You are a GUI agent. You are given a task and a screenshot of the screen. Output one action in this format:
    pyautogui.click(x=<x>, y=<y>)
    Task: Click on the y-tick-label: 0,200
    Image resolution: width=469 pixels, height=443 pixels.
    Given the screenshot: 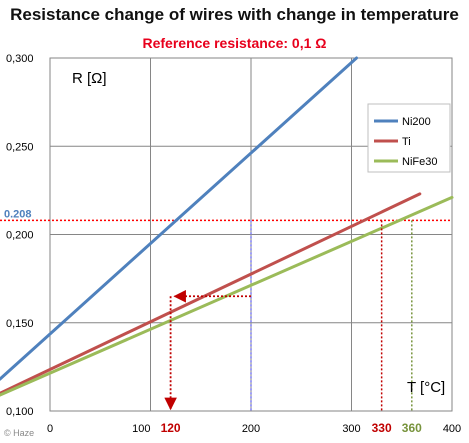 What is the action you would take?
    pyautogui.click(x=20, y=236)
    